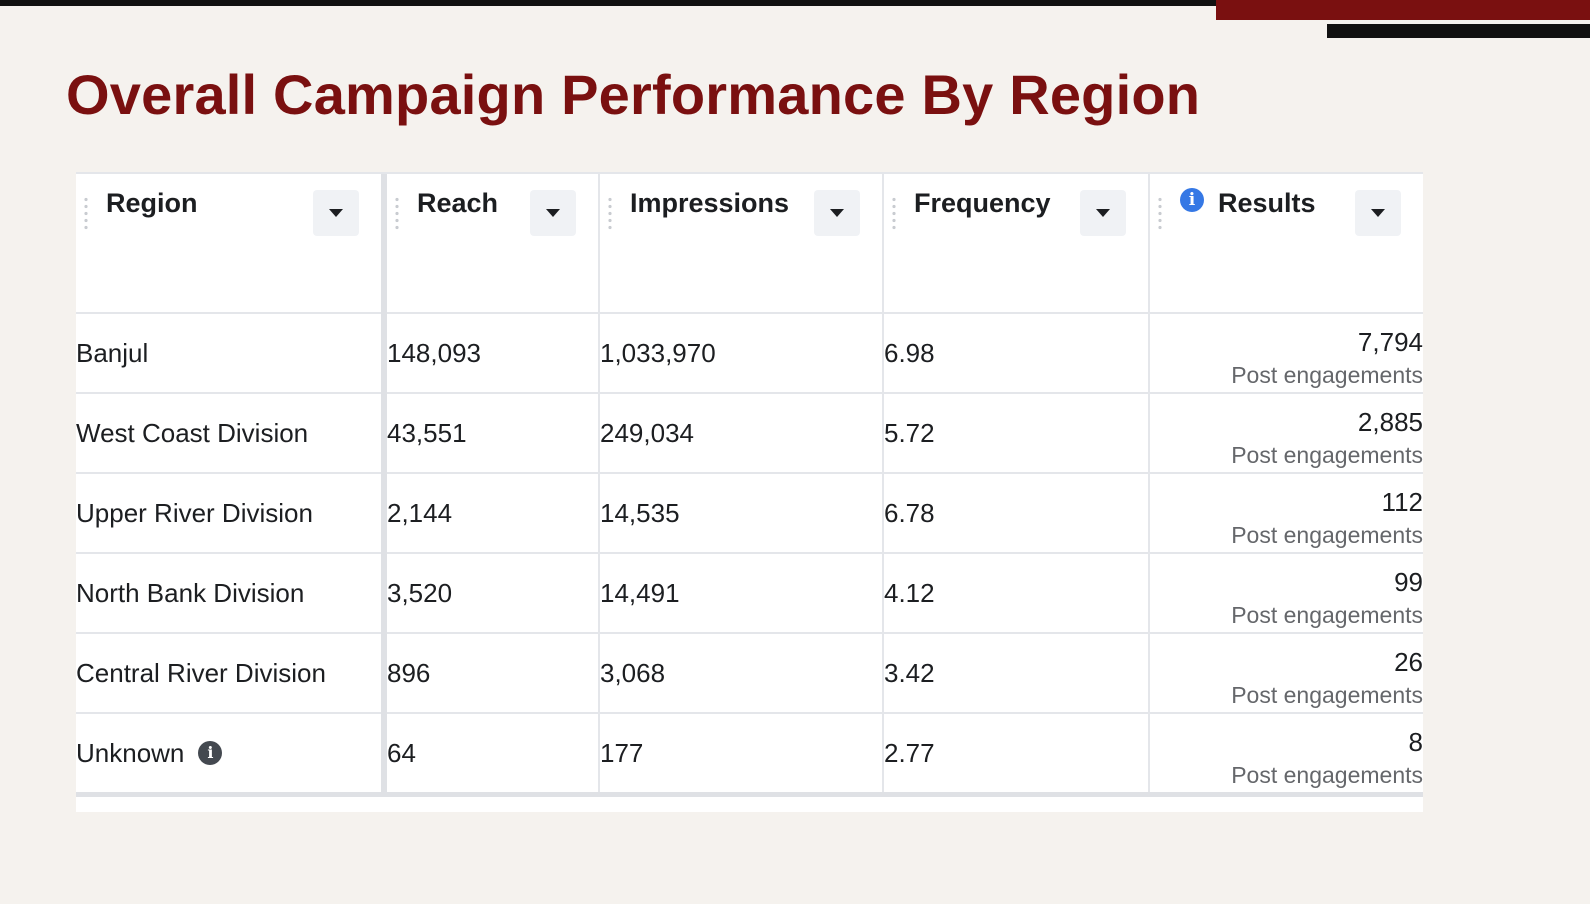  Describe the element at coordinates (458, 202) in the screenshot. I see `column-label: Reach` at that location.